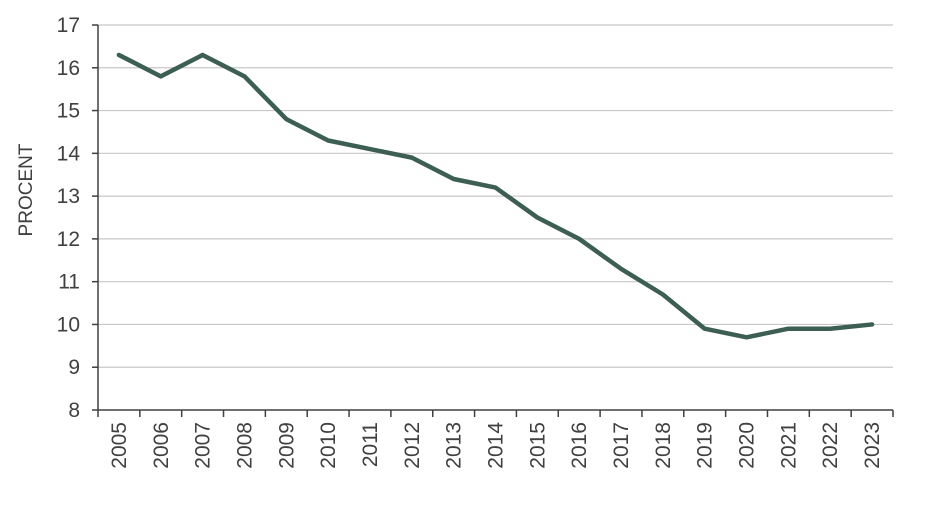 The height and width of the screenshot is (505, 940). I want to click on x-tick-label: 2006, so click(161, 445).